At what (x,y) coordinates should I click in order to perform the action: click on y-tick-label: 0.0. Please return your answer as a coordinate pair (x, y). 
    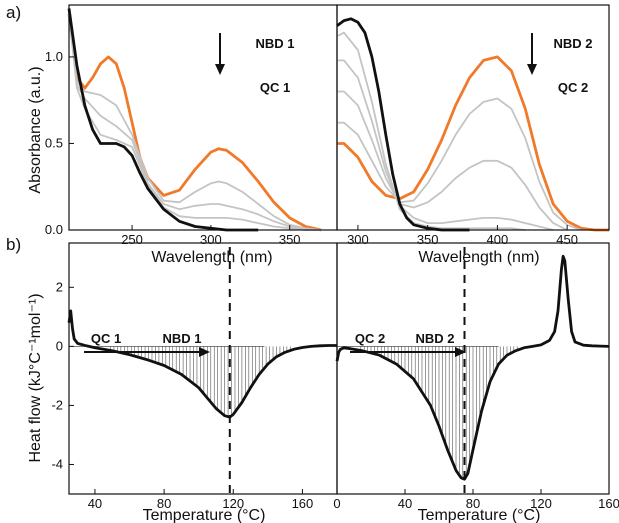
    Looking at the image, I should click on (54, 229).